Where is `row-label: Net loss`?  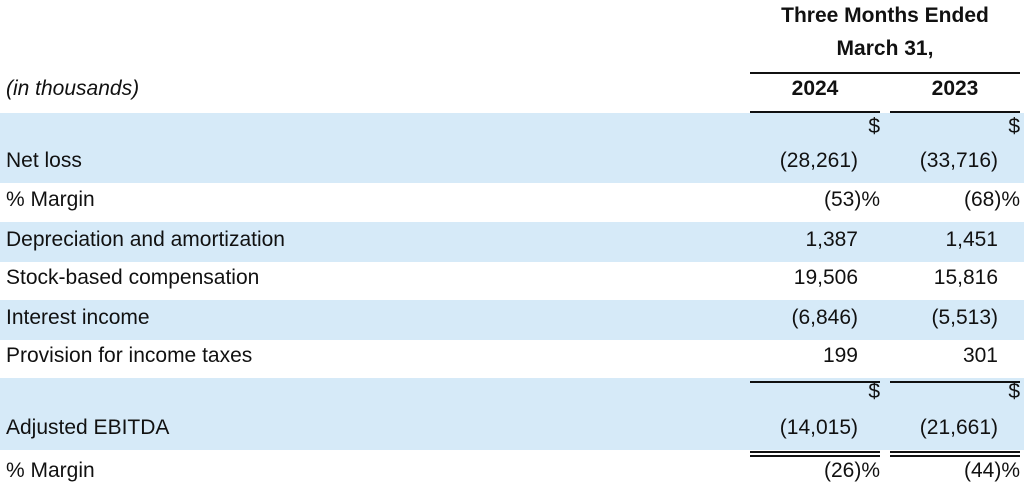 row-label: Net loss is located at coordinates (44, 160).